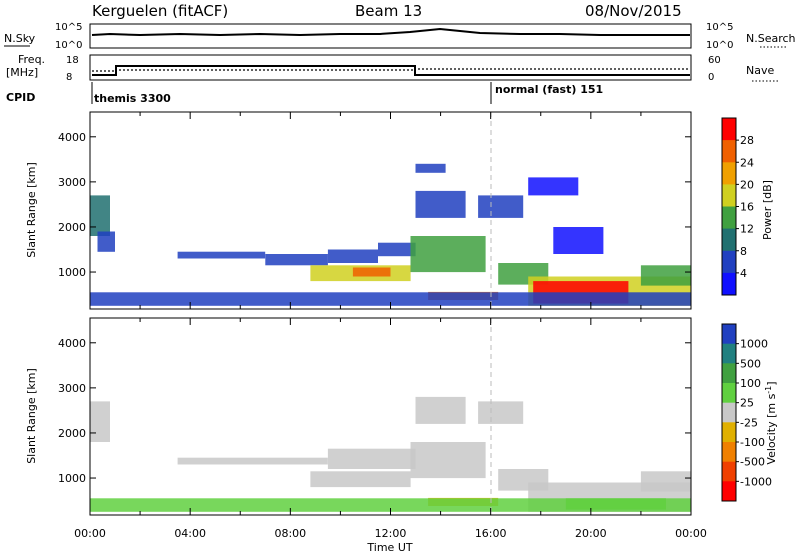 The height and width of the screenshot is (559, 800). What do you see at coordinates (756, 481) in the screenshot?
I see `velocity-colorbar-tick-label: -1000` at bounding box center [756, 481].